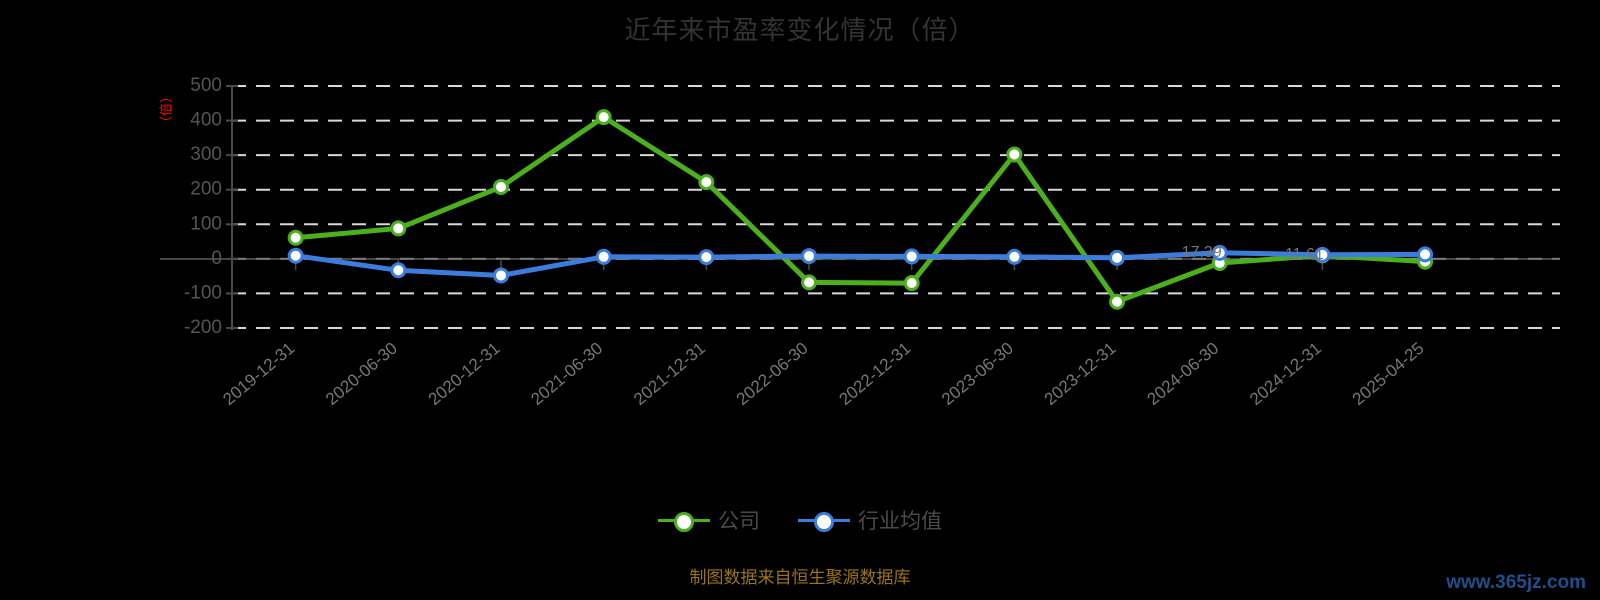 The width and height of the screenshot is (1600, 600). Describe the element at coordinates (566, 374) in the screenshot. I see `x-axis-tick-label: 2021-06-30` at that location.